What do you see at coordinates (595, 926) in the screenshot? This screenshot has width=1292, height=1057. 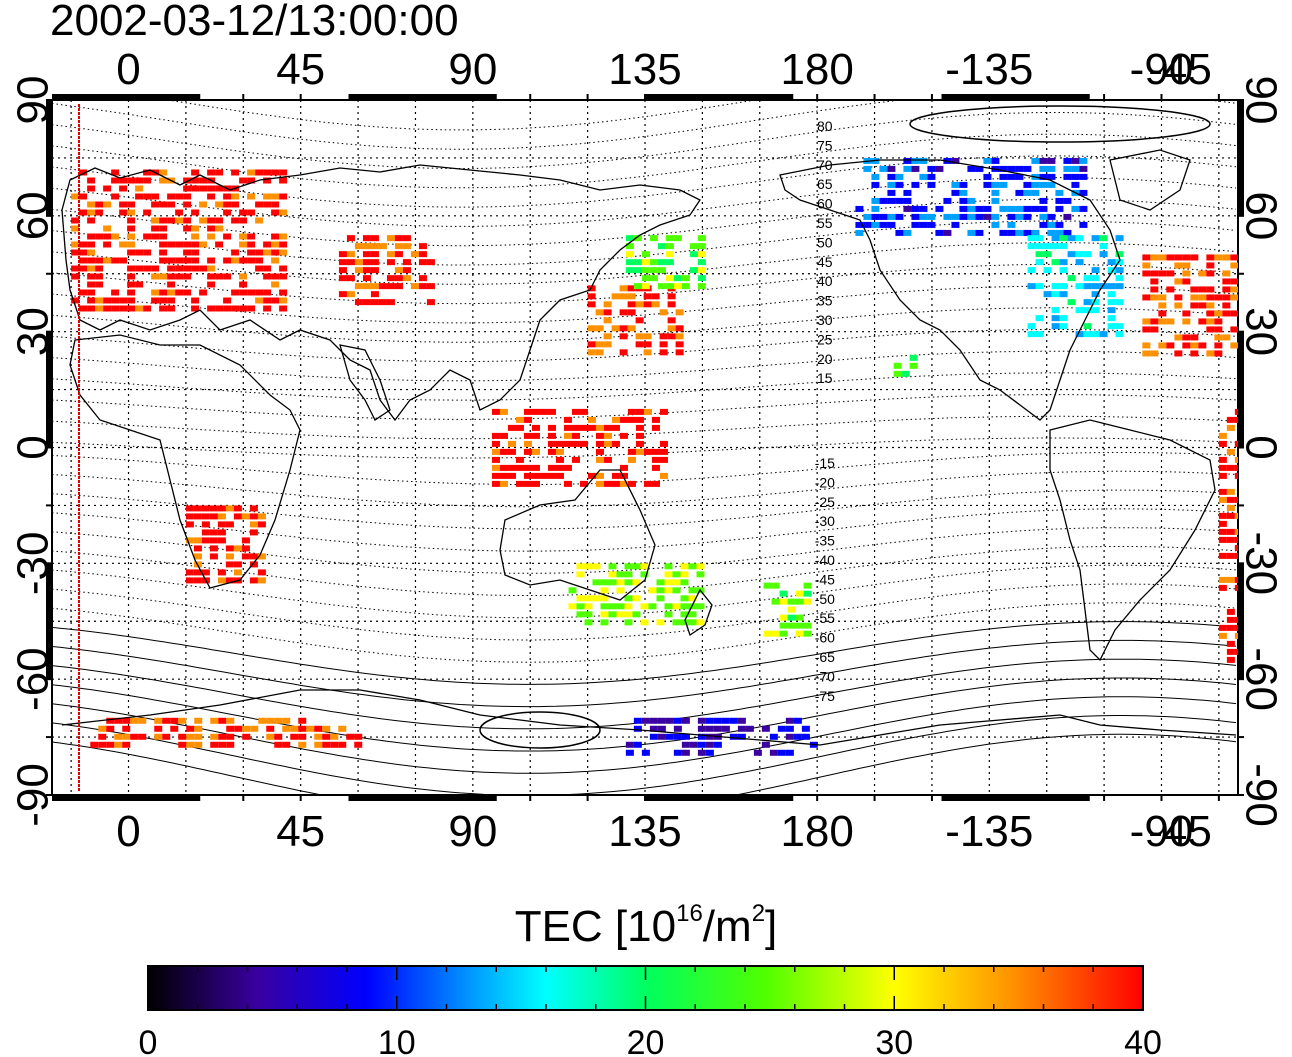 I see `colorbar-title-main: TEC [10` at bounding box center [595, 926].